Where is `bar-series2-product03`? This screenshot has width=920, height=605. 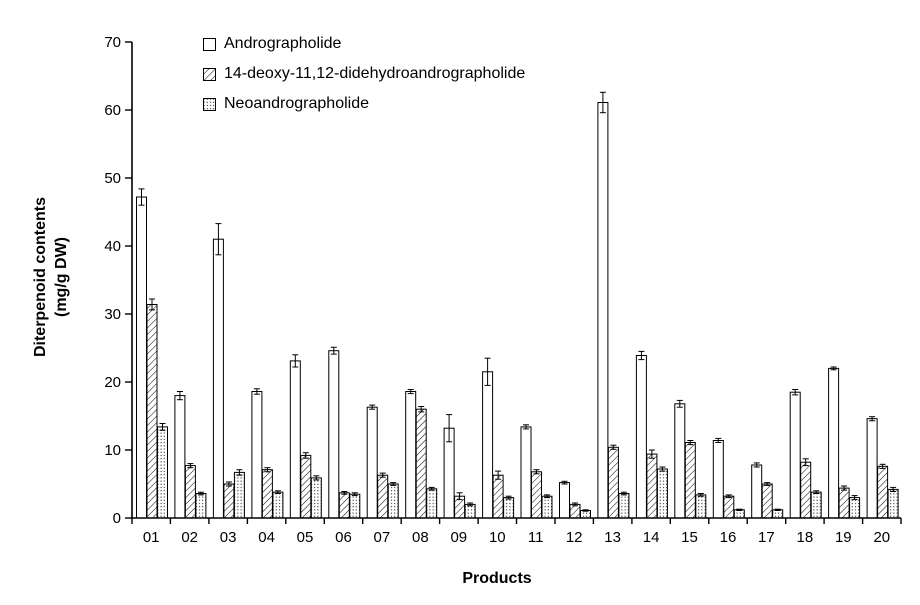 bar-series2-product03 is located at coordinates (229, 501).